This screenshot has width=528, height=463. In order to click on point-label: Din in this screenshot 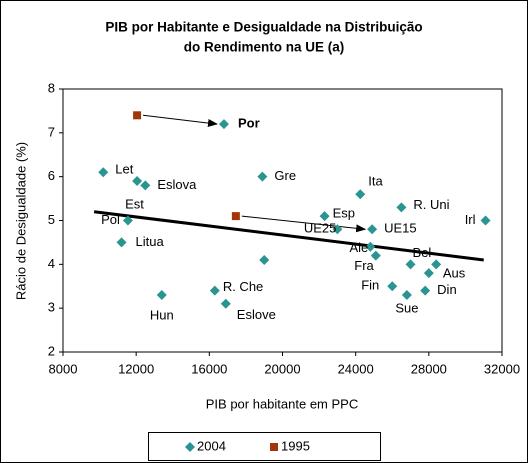, I will do `click(447, 289)`.